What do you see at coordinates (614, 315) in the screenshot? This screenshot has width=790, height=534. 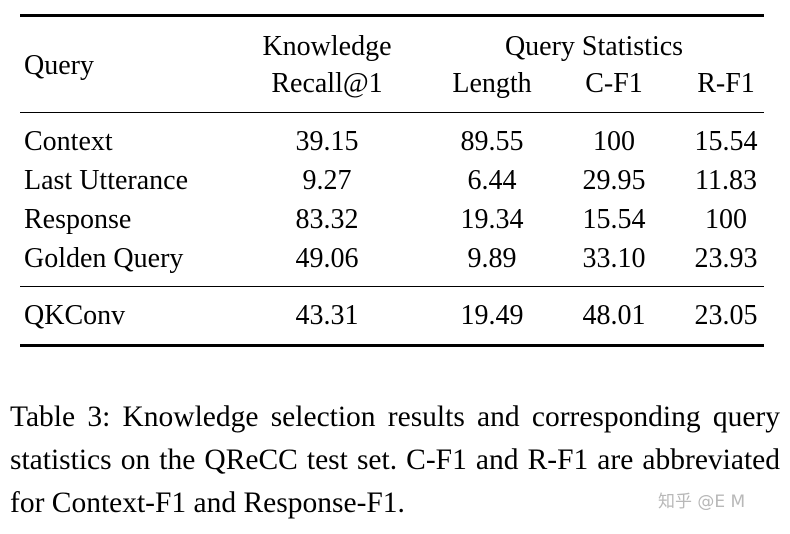 I see `row-cf1: 48.01` at bounding box center [614, 315].